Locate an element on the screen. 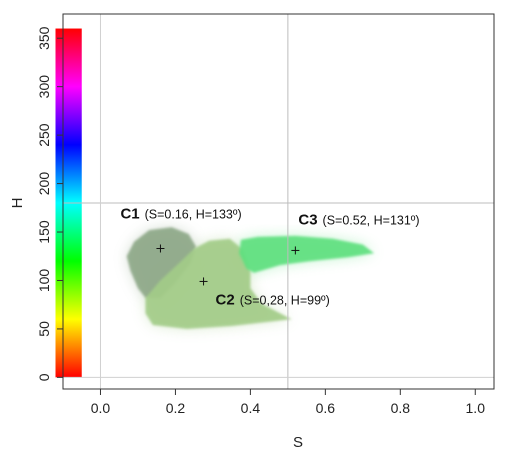 This screenshot has width=512, height=462. x-tick-label: 0.2 is located at coordinates (176, 408).